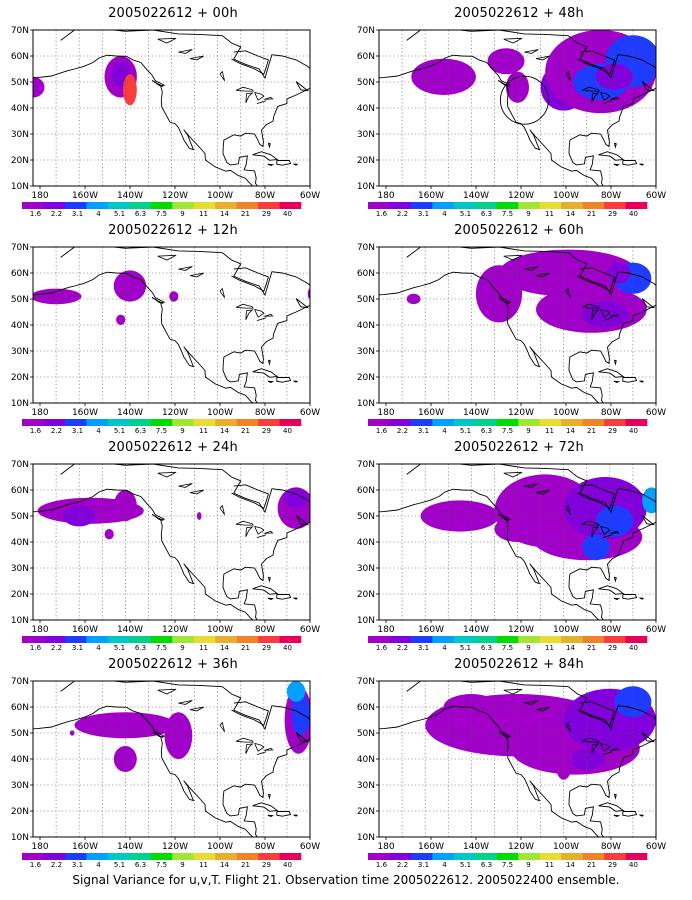  I want to click on lon-tick-label: 100W, so click(566, 413).